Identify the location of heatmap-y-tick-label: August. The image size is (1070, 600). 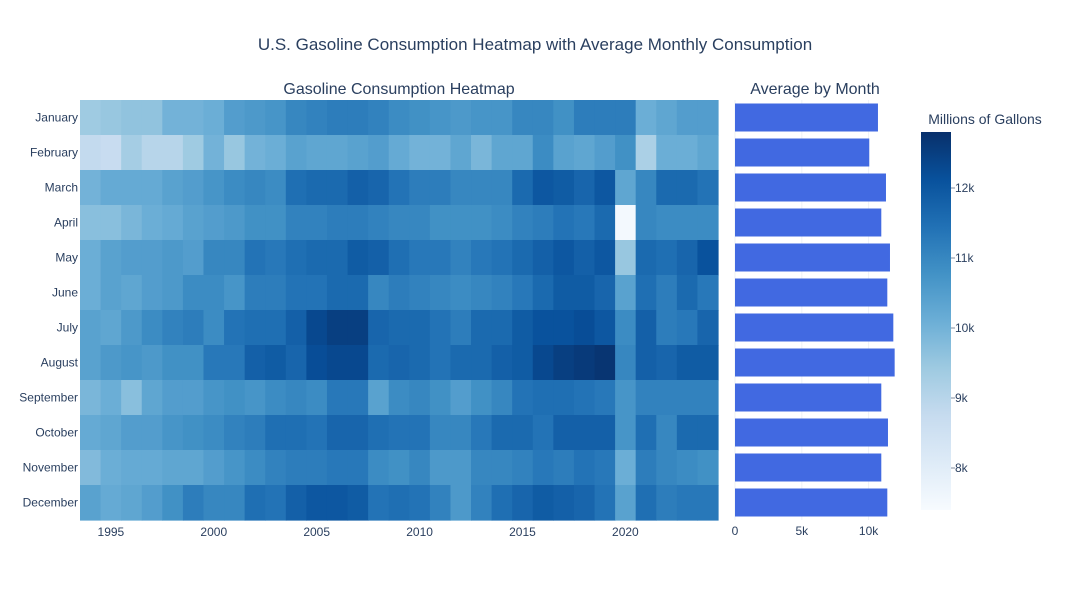
(60, 363).